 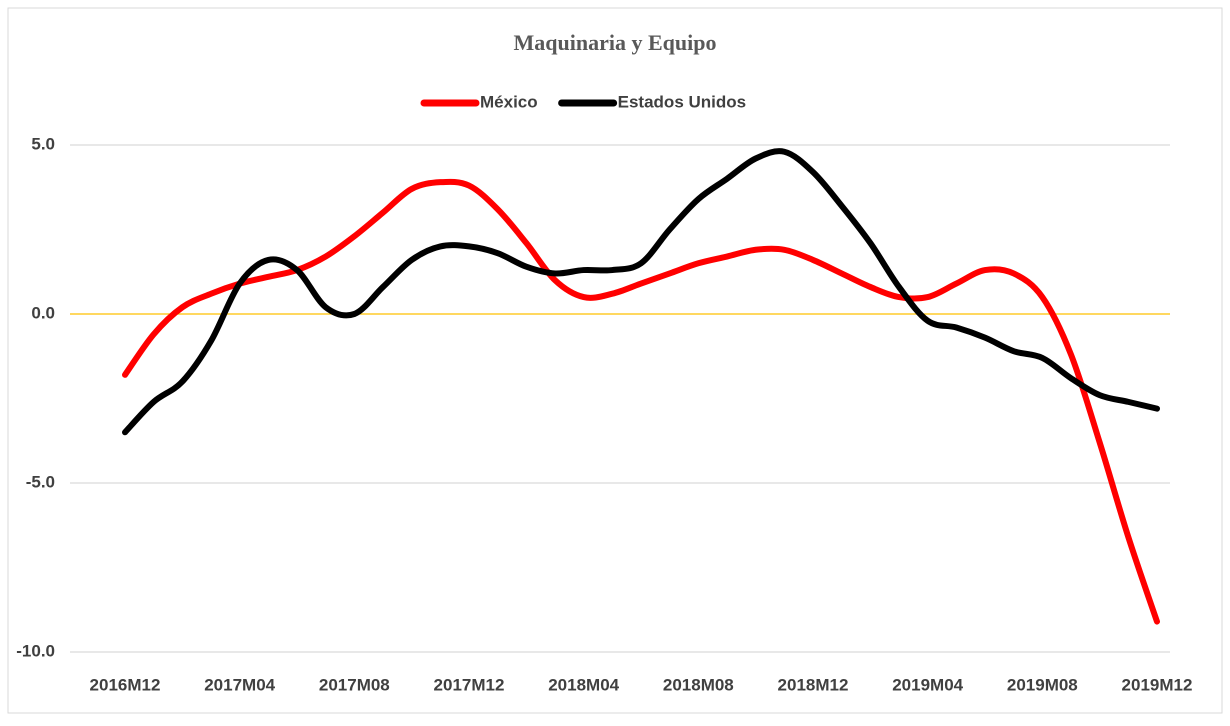 What do you see at coordinates (1157, 684) in the screenshot?
I see `x-tick-label: 2019M12` at bounding box center [1157, 684].